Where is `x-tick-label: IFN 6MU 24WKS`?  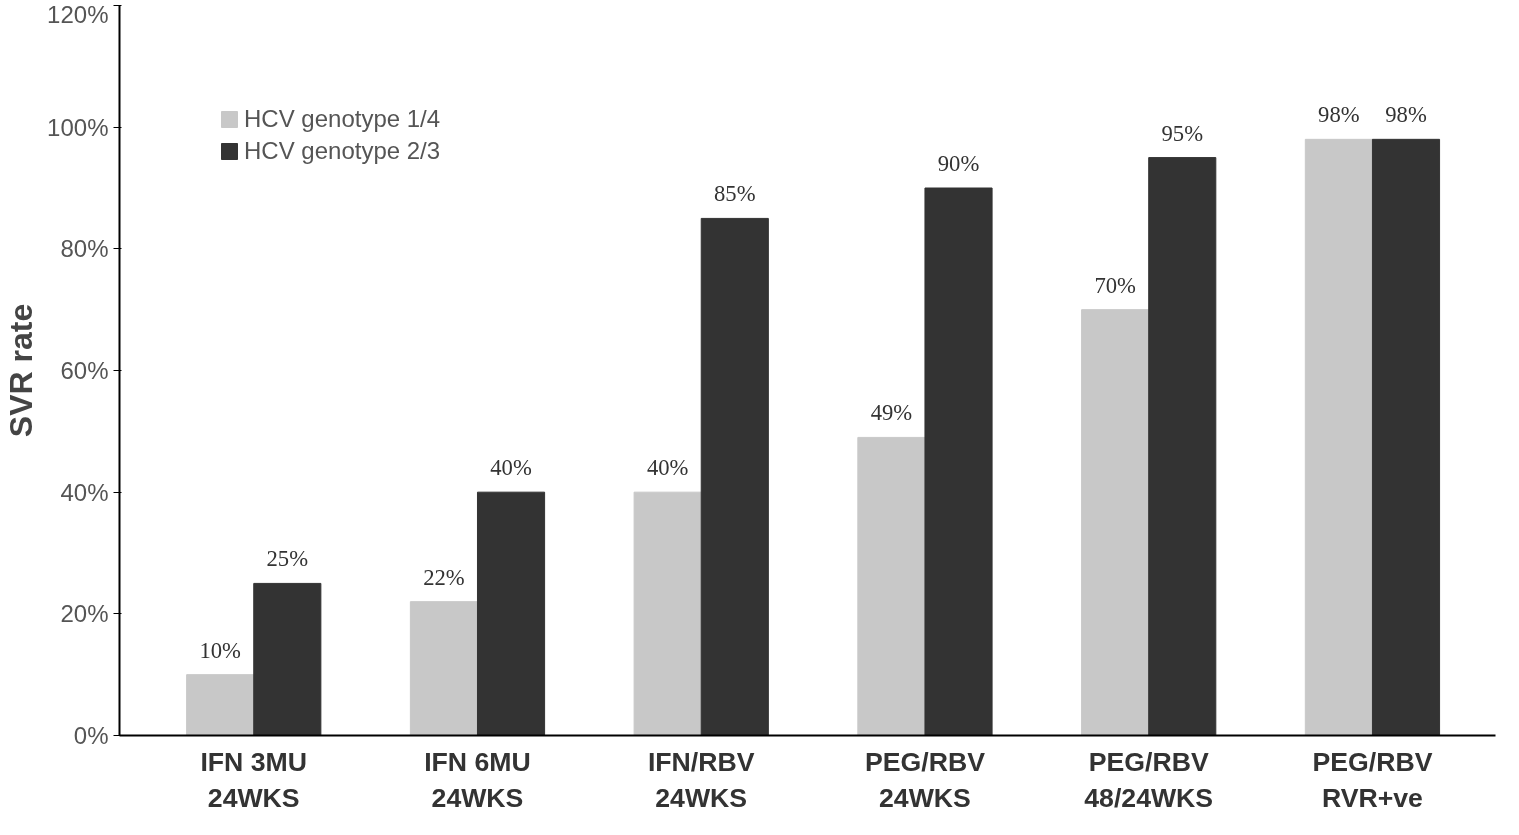 x-tick-label: IFN 6MU 24WKS is located at coordinates (477, 779).